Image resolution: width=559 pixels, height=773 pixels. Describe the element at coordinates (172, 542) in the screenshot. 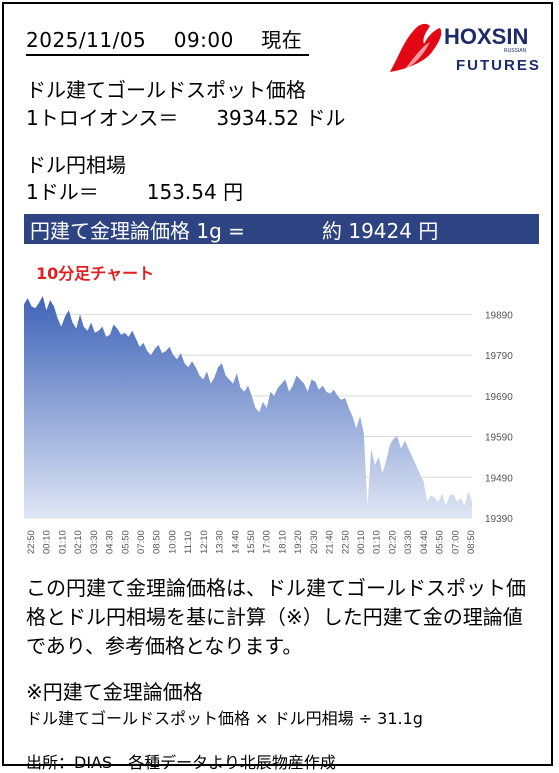

I see `x-tick-label: 10:00` at that location.